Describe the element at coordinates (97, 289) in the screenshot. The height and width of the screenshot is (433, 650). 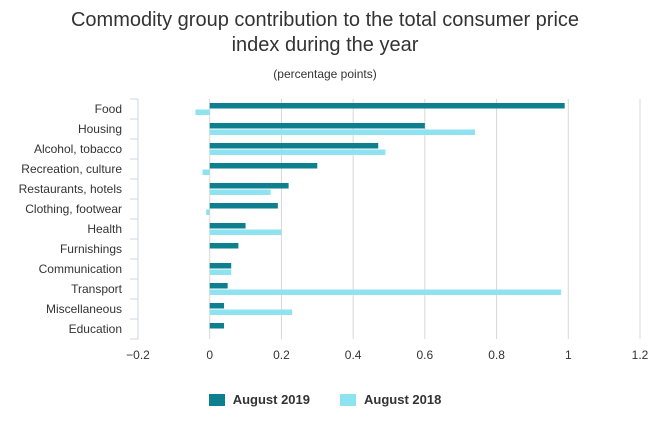
I see `category-label: Transport` at that location.